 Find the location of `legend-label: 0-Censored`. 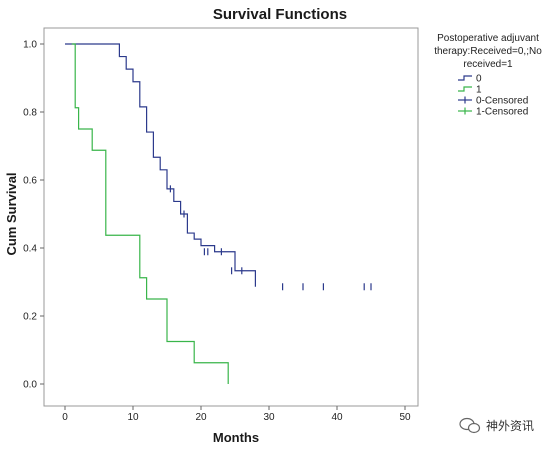

legend-label: 0-Censored is located at coordinates (502, 101).